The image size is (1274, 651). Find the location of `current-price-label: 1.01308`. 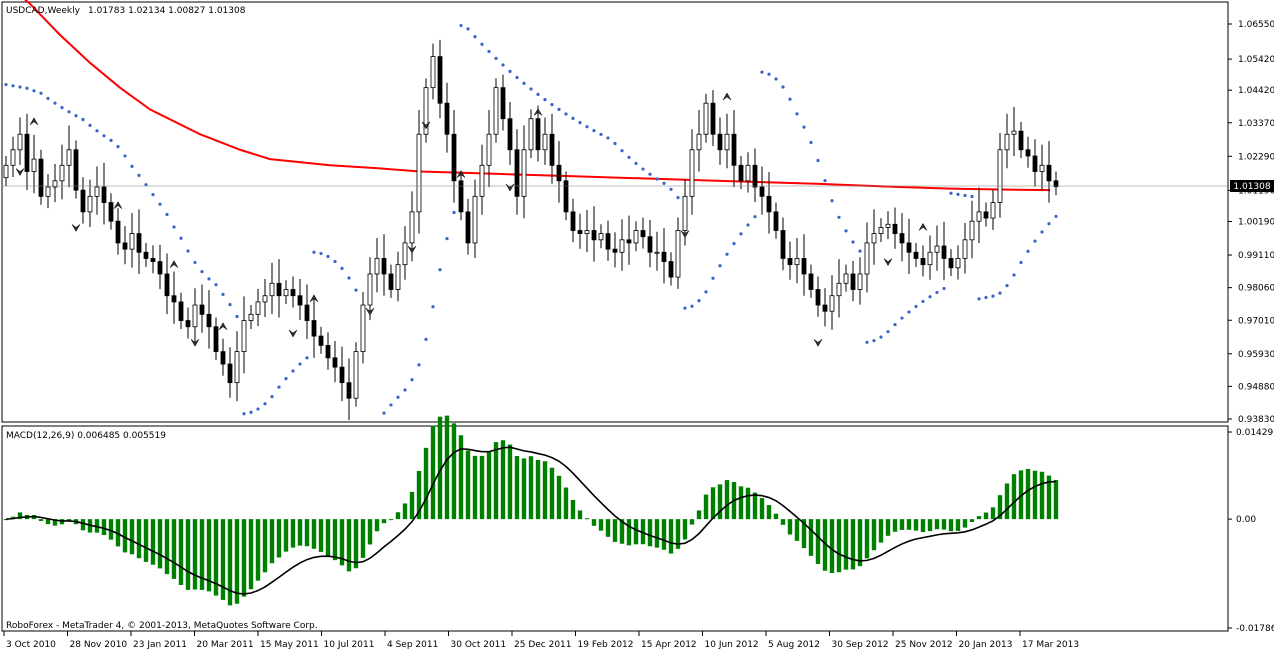

current-price-label: 1.01308 is located at coordinates (1251, 187).